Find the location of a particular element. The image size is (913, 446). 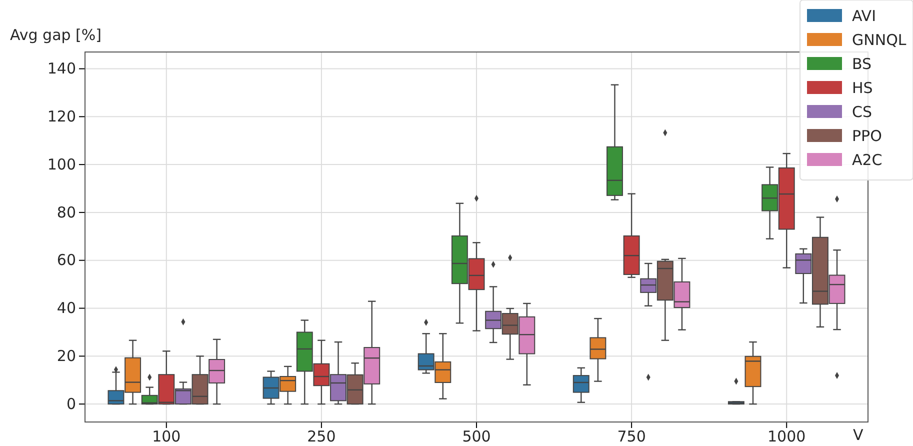

x-tick-label: 1000 is located at coordinates (787, 437).